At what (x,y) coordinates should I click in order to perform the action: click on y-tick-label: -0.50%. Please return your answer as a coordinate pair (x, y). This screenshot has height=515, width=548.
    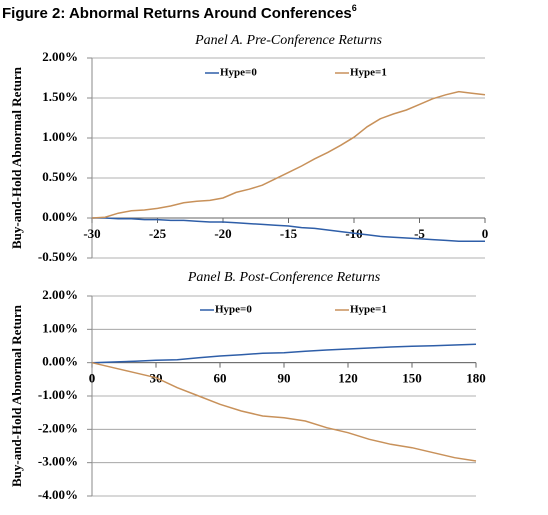
    Looking at the image, I should click on (58, 256).